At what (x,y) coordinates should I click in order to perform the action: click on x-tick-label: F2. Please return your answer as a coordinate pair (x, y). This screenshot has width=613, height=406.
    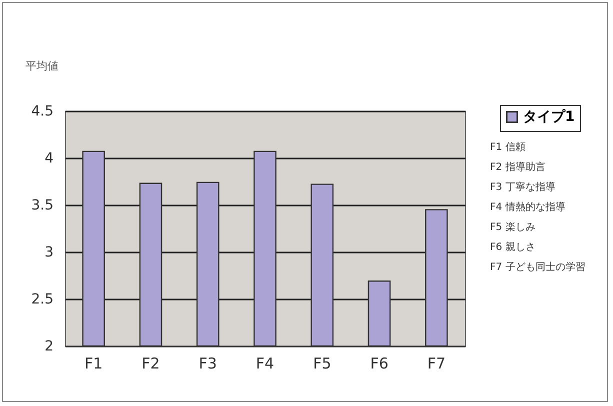
    Looking at the image, I should click on (151, 363).